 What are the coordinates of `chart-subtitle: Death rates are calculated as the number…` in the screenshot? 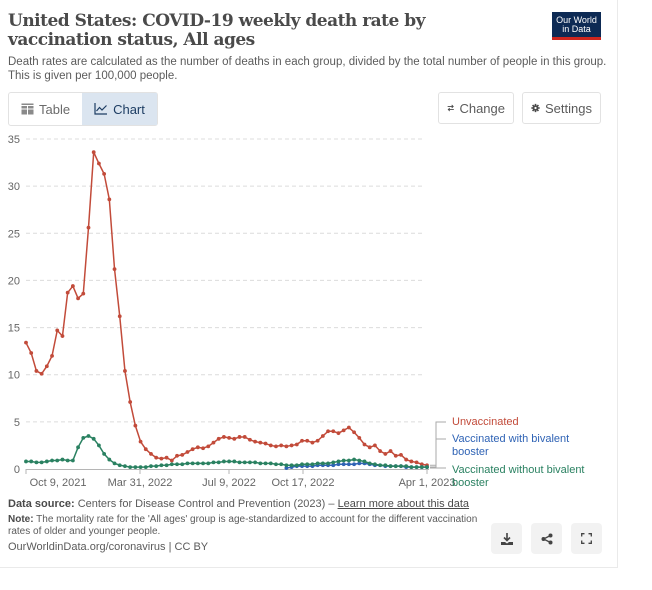 It's located at (307, 69).